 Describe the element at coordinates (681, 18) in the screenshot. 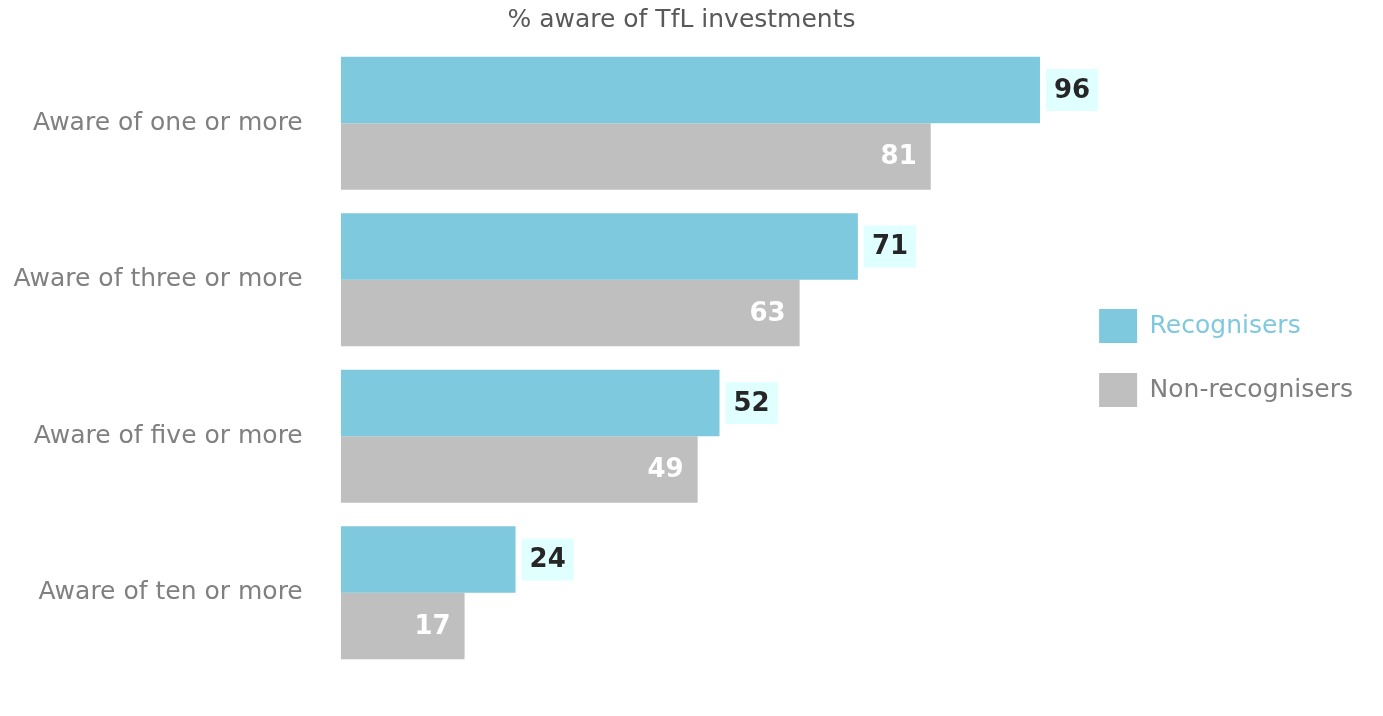

I see `chart-title: % aware of TfL investments` at that location.